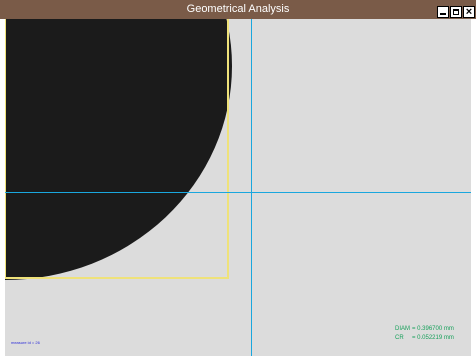 This screenshot has width=476, height=358. I want to click on readout-value: = 0.396700 mm, so click(433, 329).